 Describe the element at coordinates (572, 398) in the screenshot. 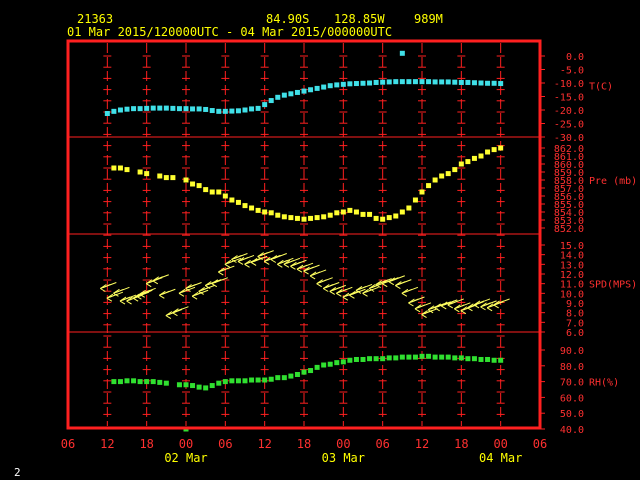

I see `y-tick-label: 60.0` at that location.